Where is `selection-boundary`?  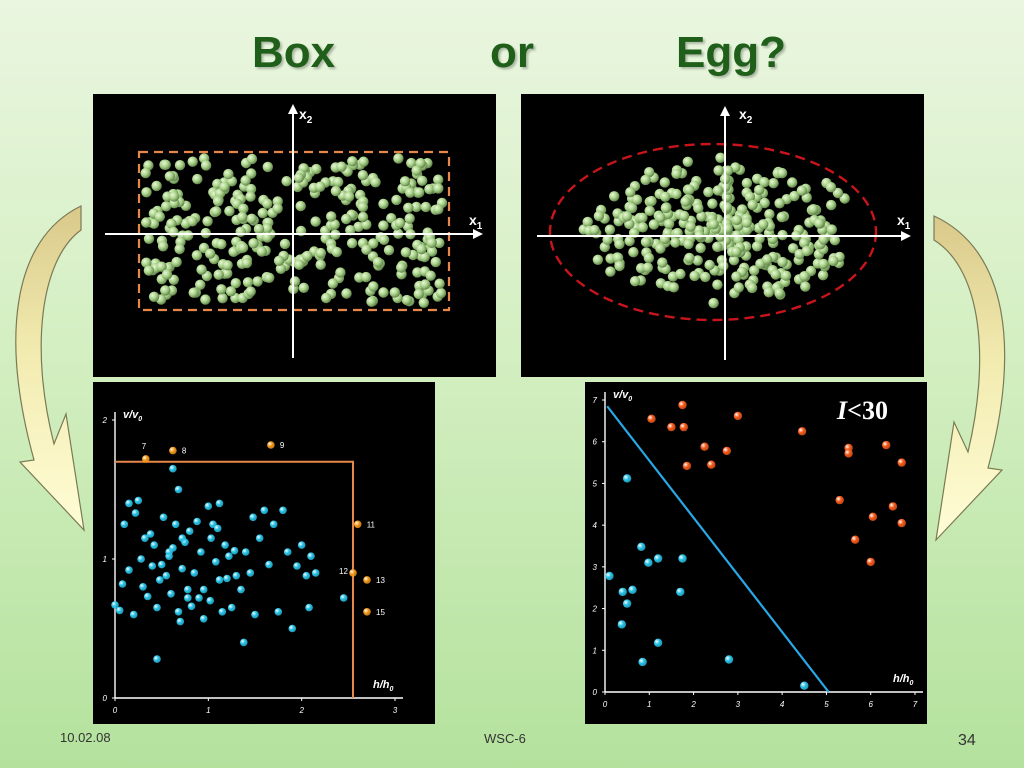
selection-boundary is located at coordinates (234, 579).